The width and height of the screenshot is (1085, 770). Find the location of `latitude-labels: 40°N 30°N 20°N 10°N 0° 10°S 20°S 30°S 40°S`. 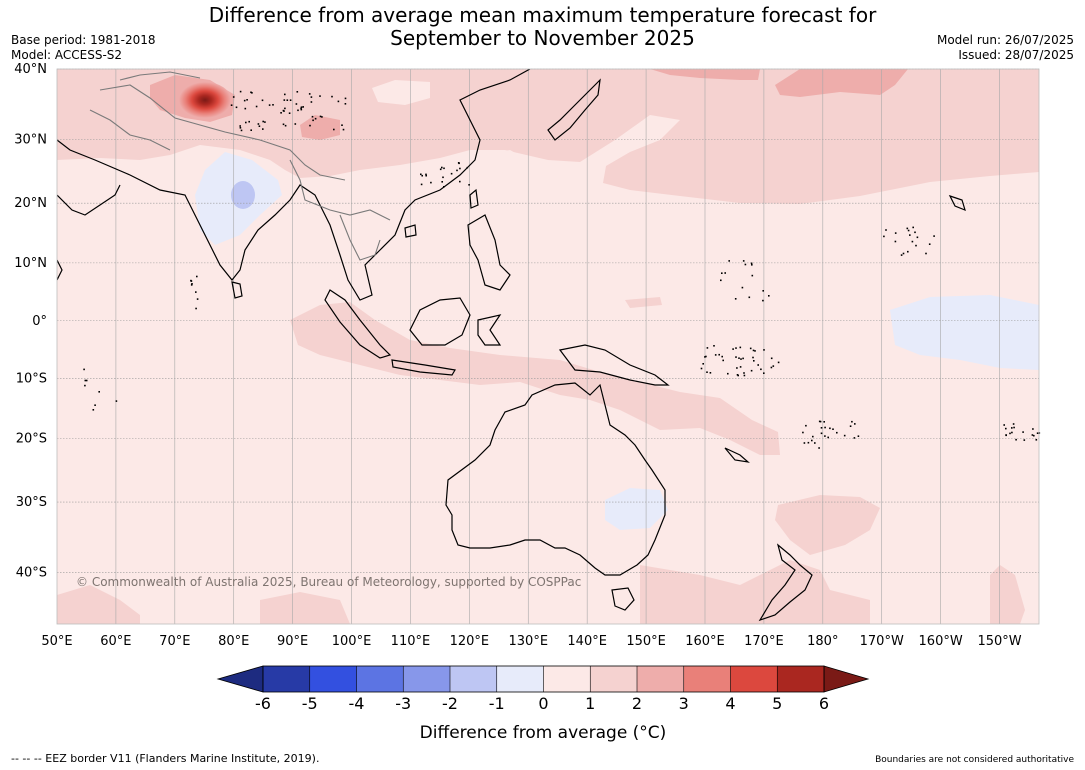

latitude-labels: 40°N 30°N 20°N 10°N 0° 10°S 20°S 30°S 40°S is located at coordinates (30, 321).